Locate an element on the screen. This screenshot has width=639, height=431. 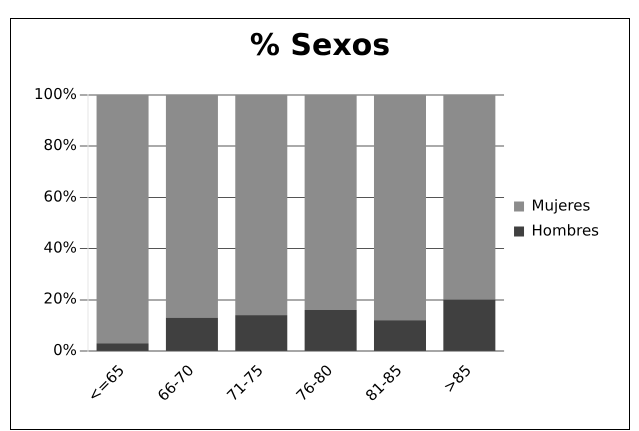
y-tick-label: 40% is located at coordinates (60, 247).